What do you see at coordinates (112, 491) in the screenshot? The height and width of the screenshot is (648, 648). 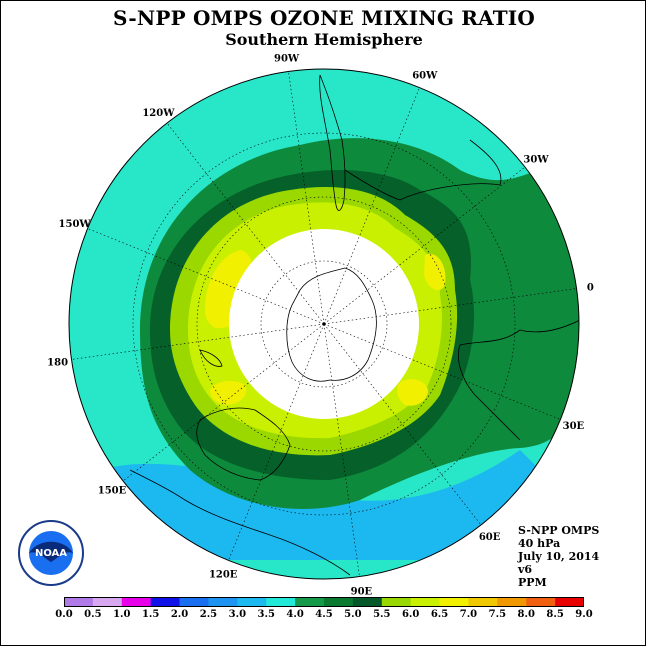 I see `longitude-label: 150E` at bounding box center [112, 491].